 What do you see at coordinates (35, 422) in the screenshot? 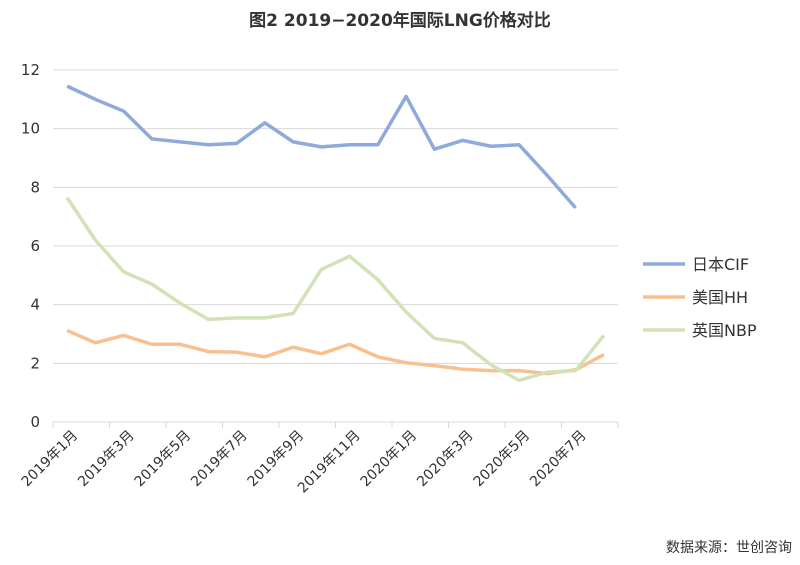
I see `y-tick-label: 0` at bounding box center [35, 422].